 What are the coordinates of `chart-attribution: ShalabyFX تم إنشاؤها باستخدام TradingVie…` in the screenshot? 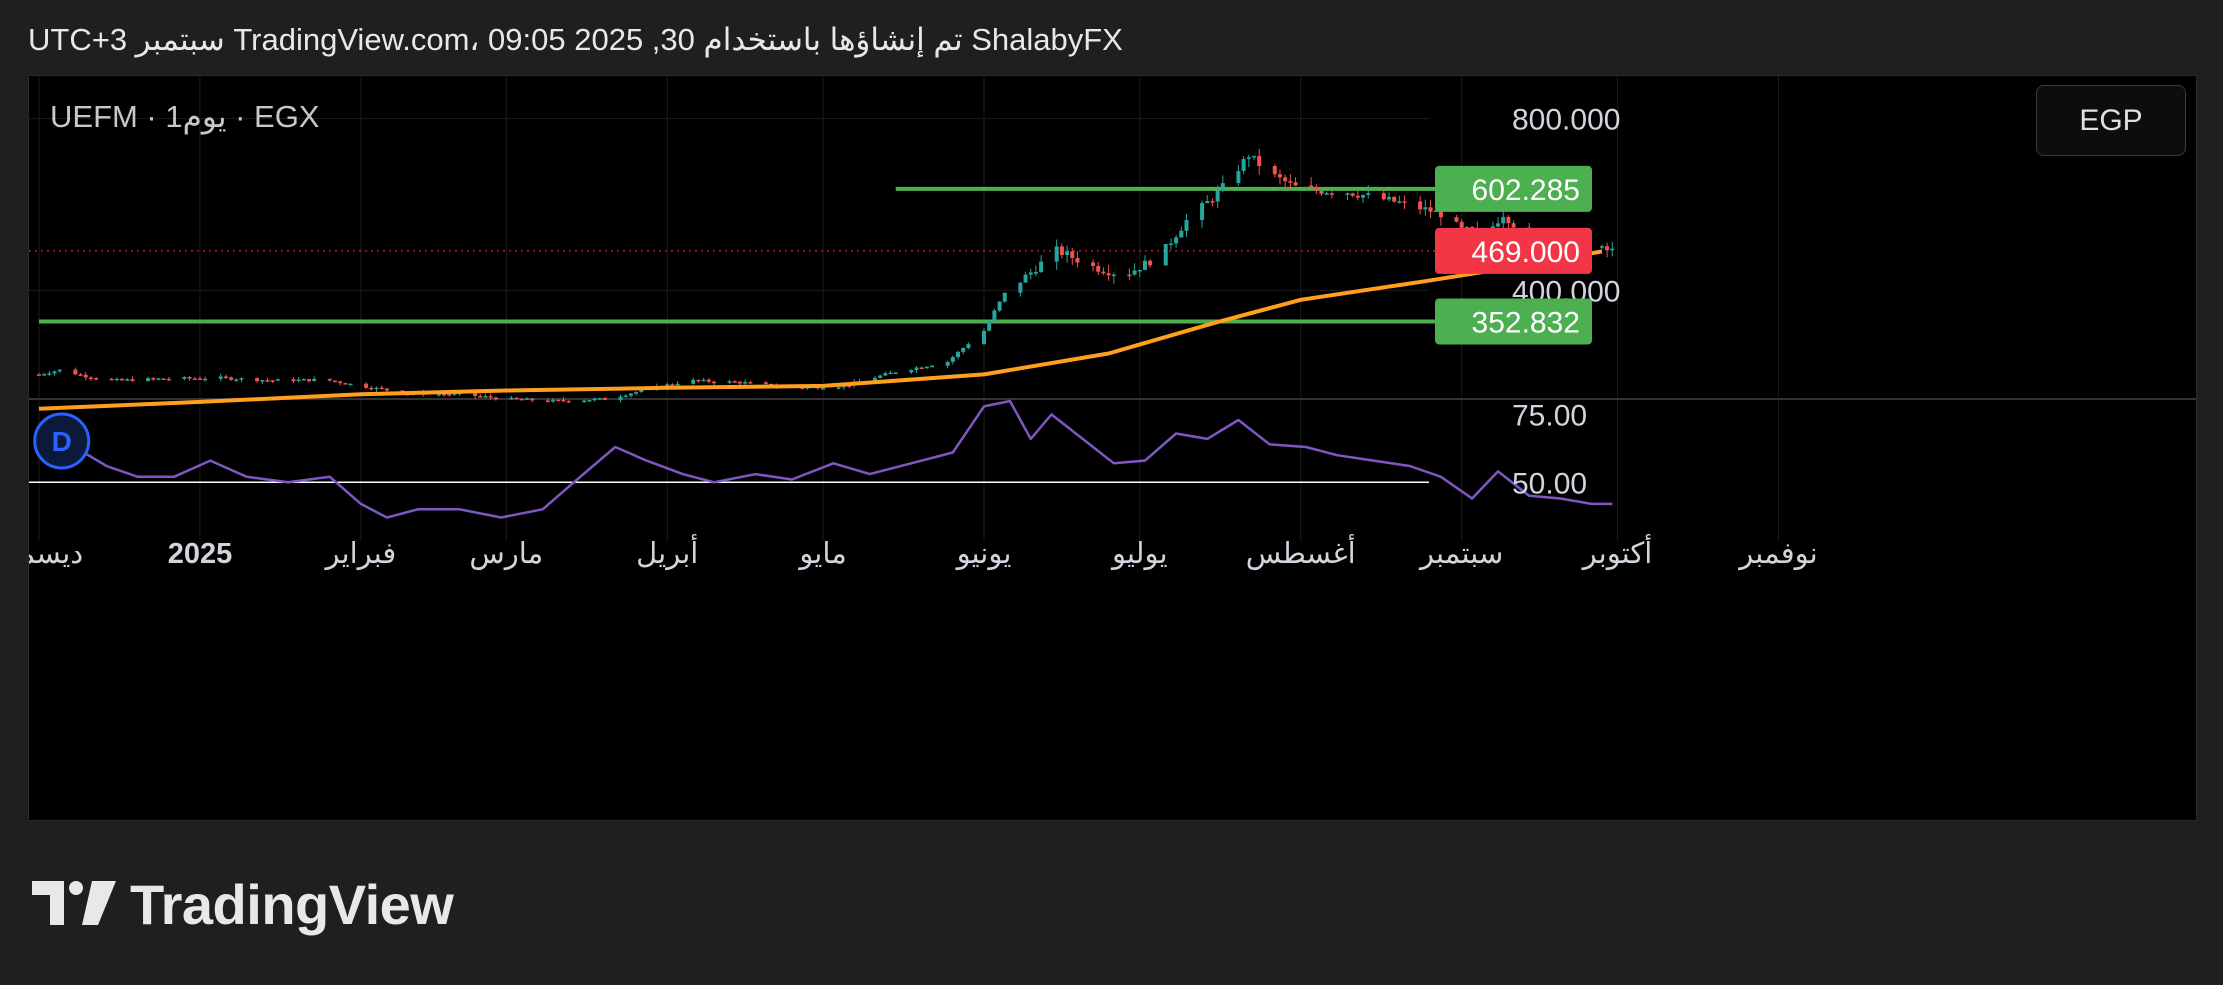 It's located at (575, 39).